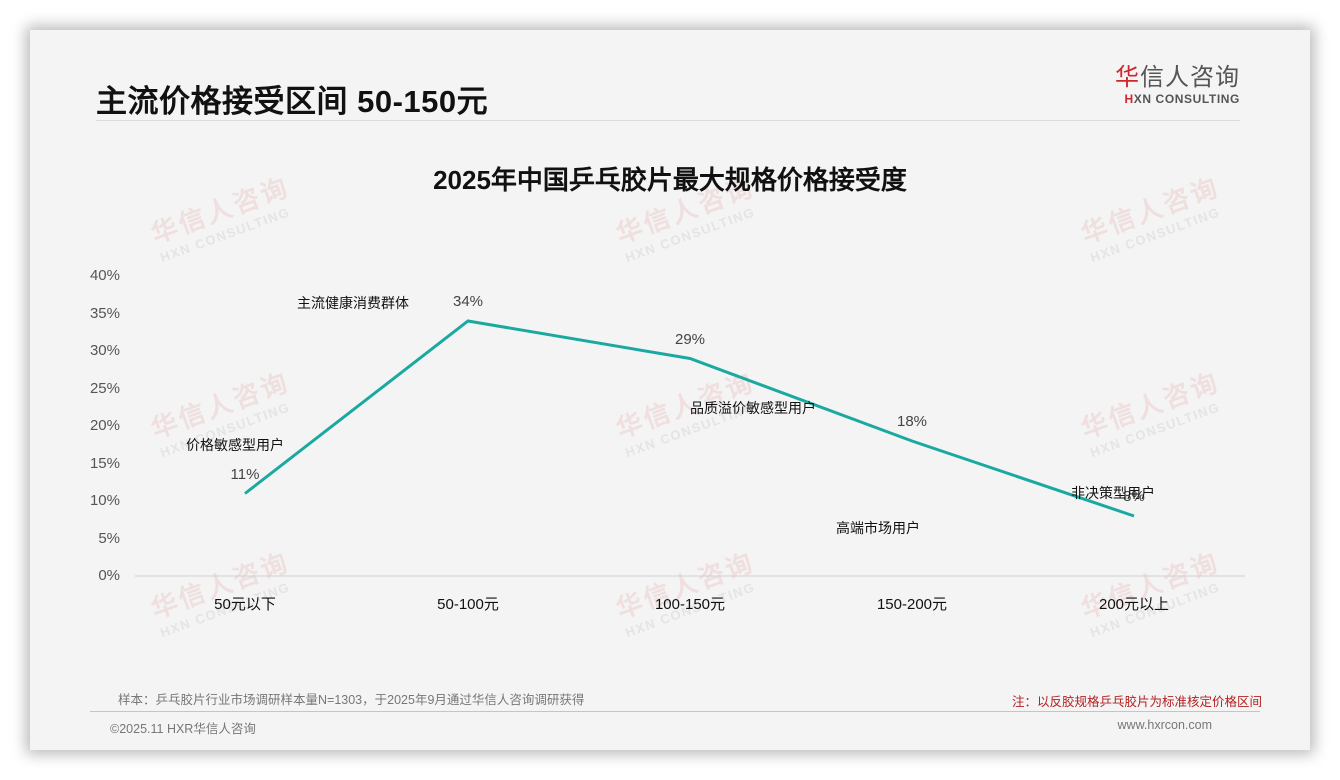 Image resolution: width=1340 pixels, height=780 pixels. Describe the element at coordinates (183, 729) in the screenshot. I see `copyright: ©2025.11 HXR华信人咨询` at that location.